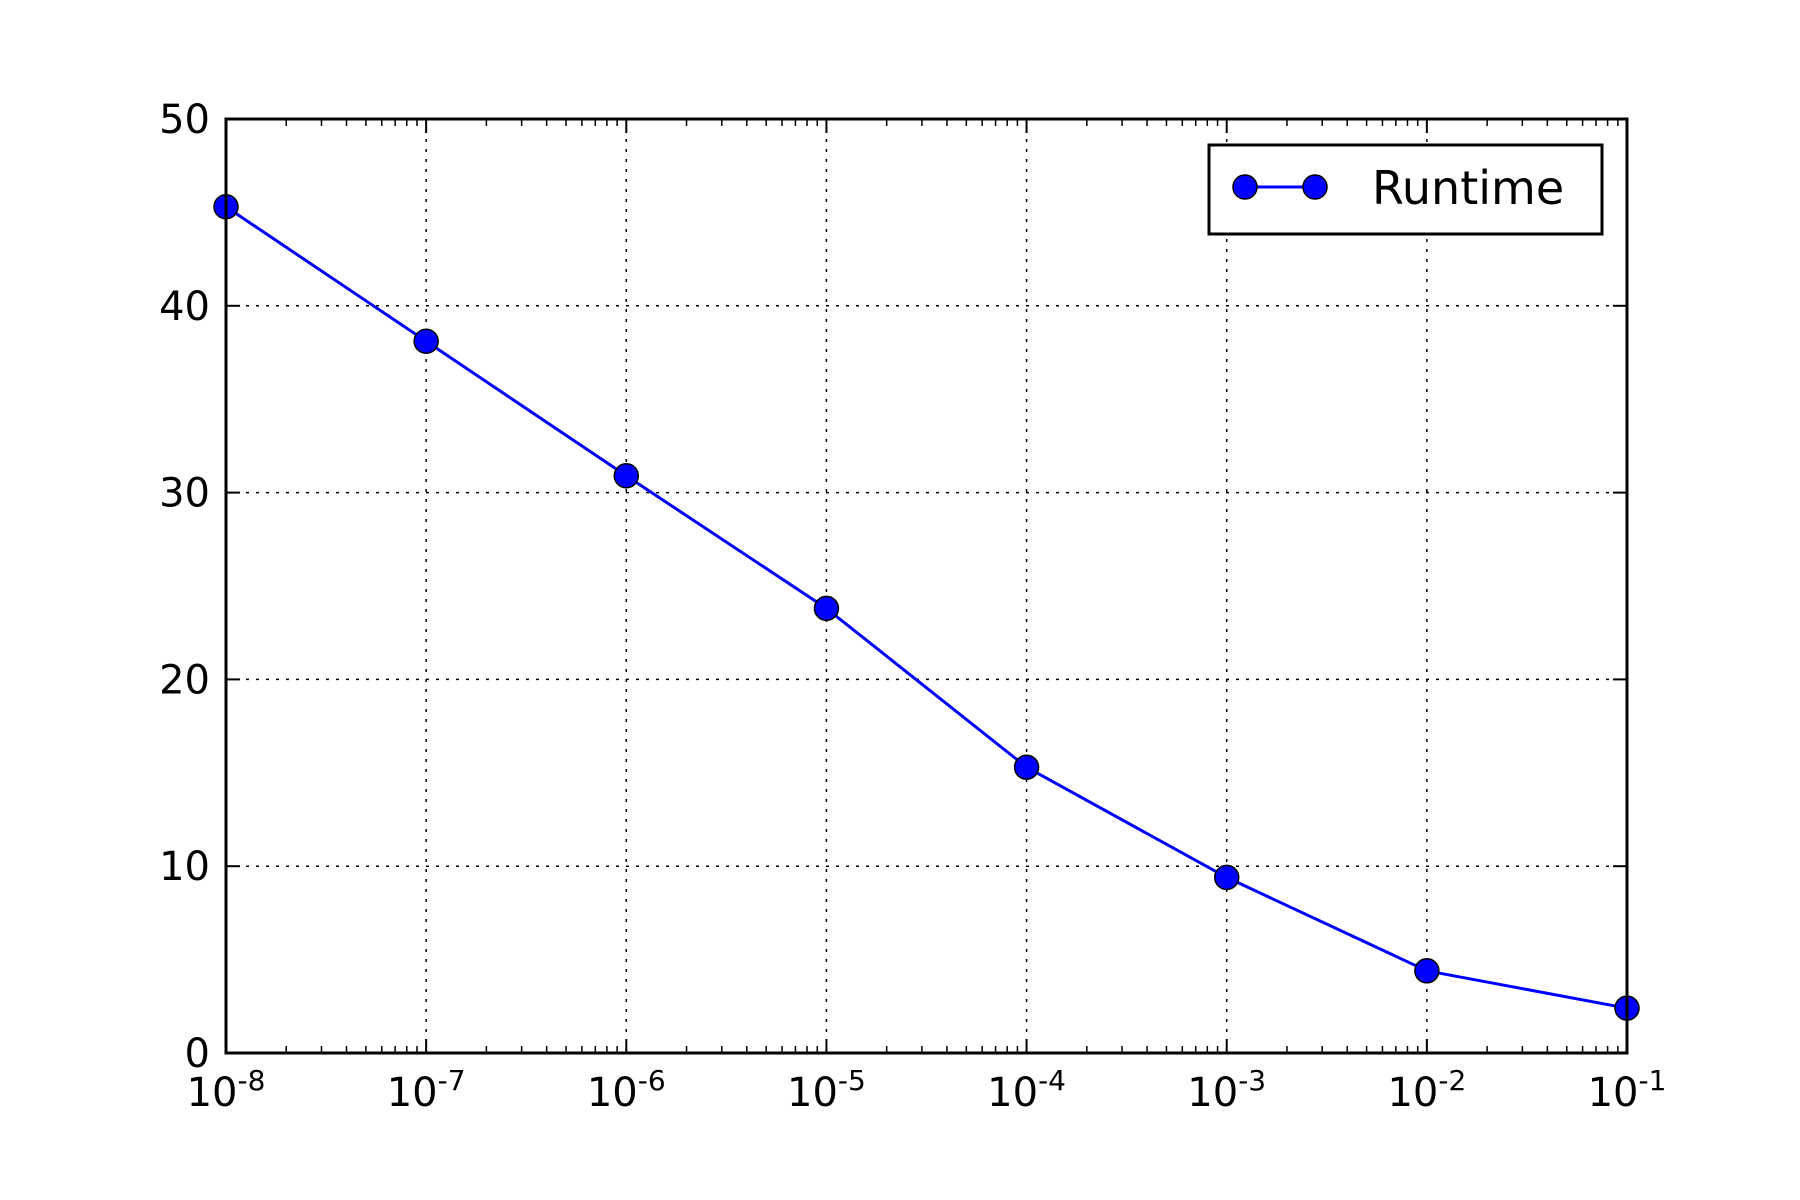 This screenshot has height=1200, width=1800. Describe the element at coordinates (184, 494) in the screenshot. I see `y-tick-label: 30` at that location.